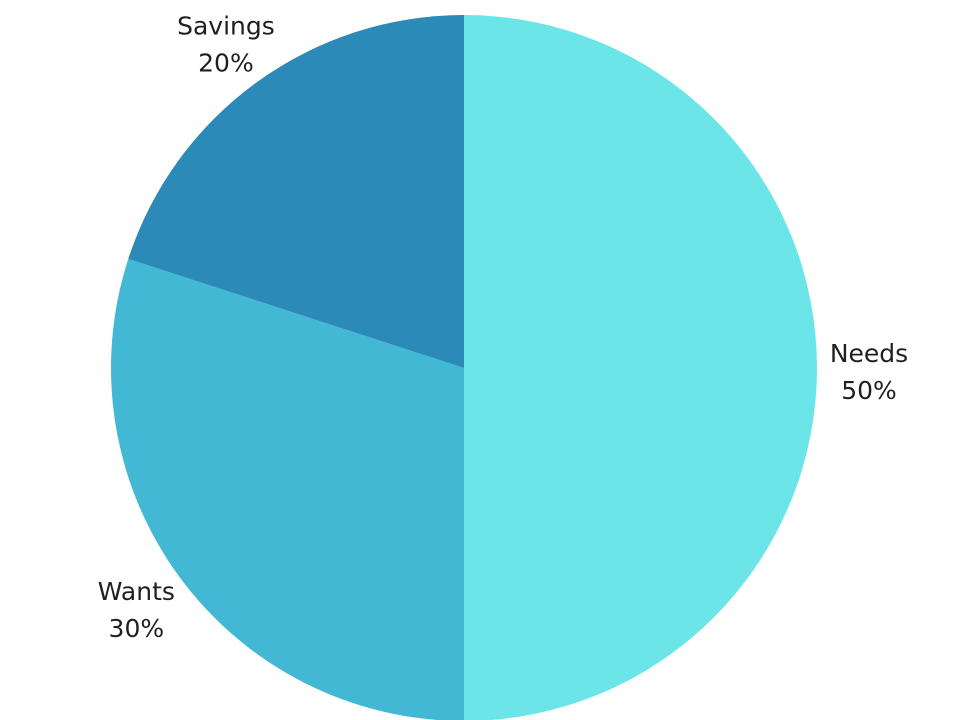  I want to click on slice-percent-savings: 20%, so click(226, 62).